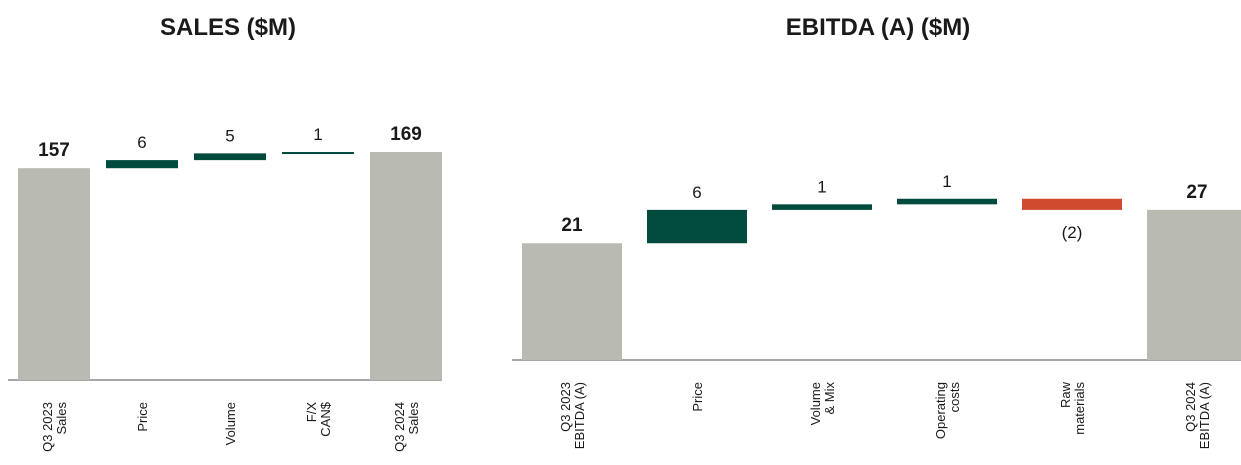  I want to click on sales-chart-title: SALES ($M), so click(228, 27).